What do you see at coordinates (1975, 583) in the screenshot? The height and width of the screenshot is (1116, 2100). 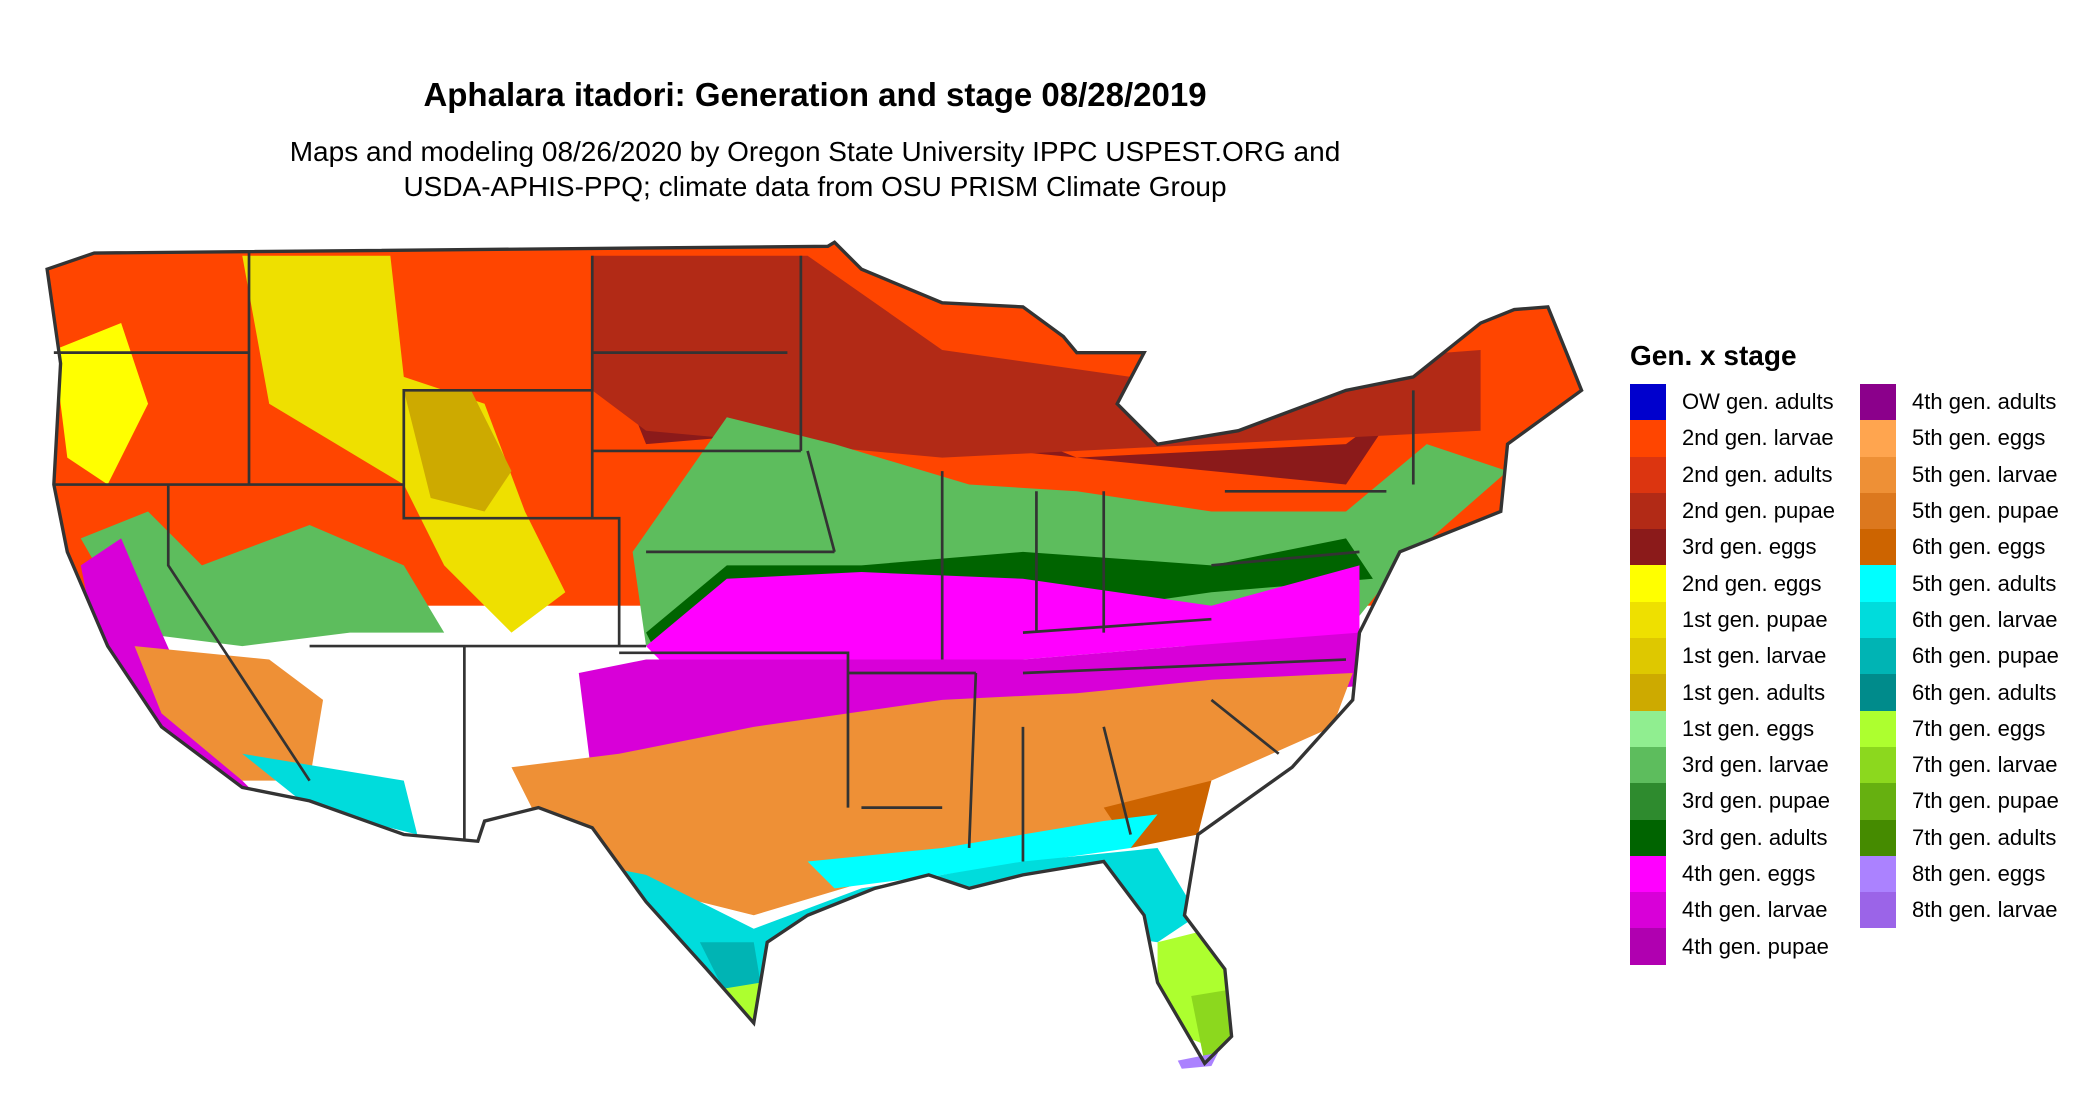 I see `legend-item: 5th gen. adults` at bounding box center [1975, 583].